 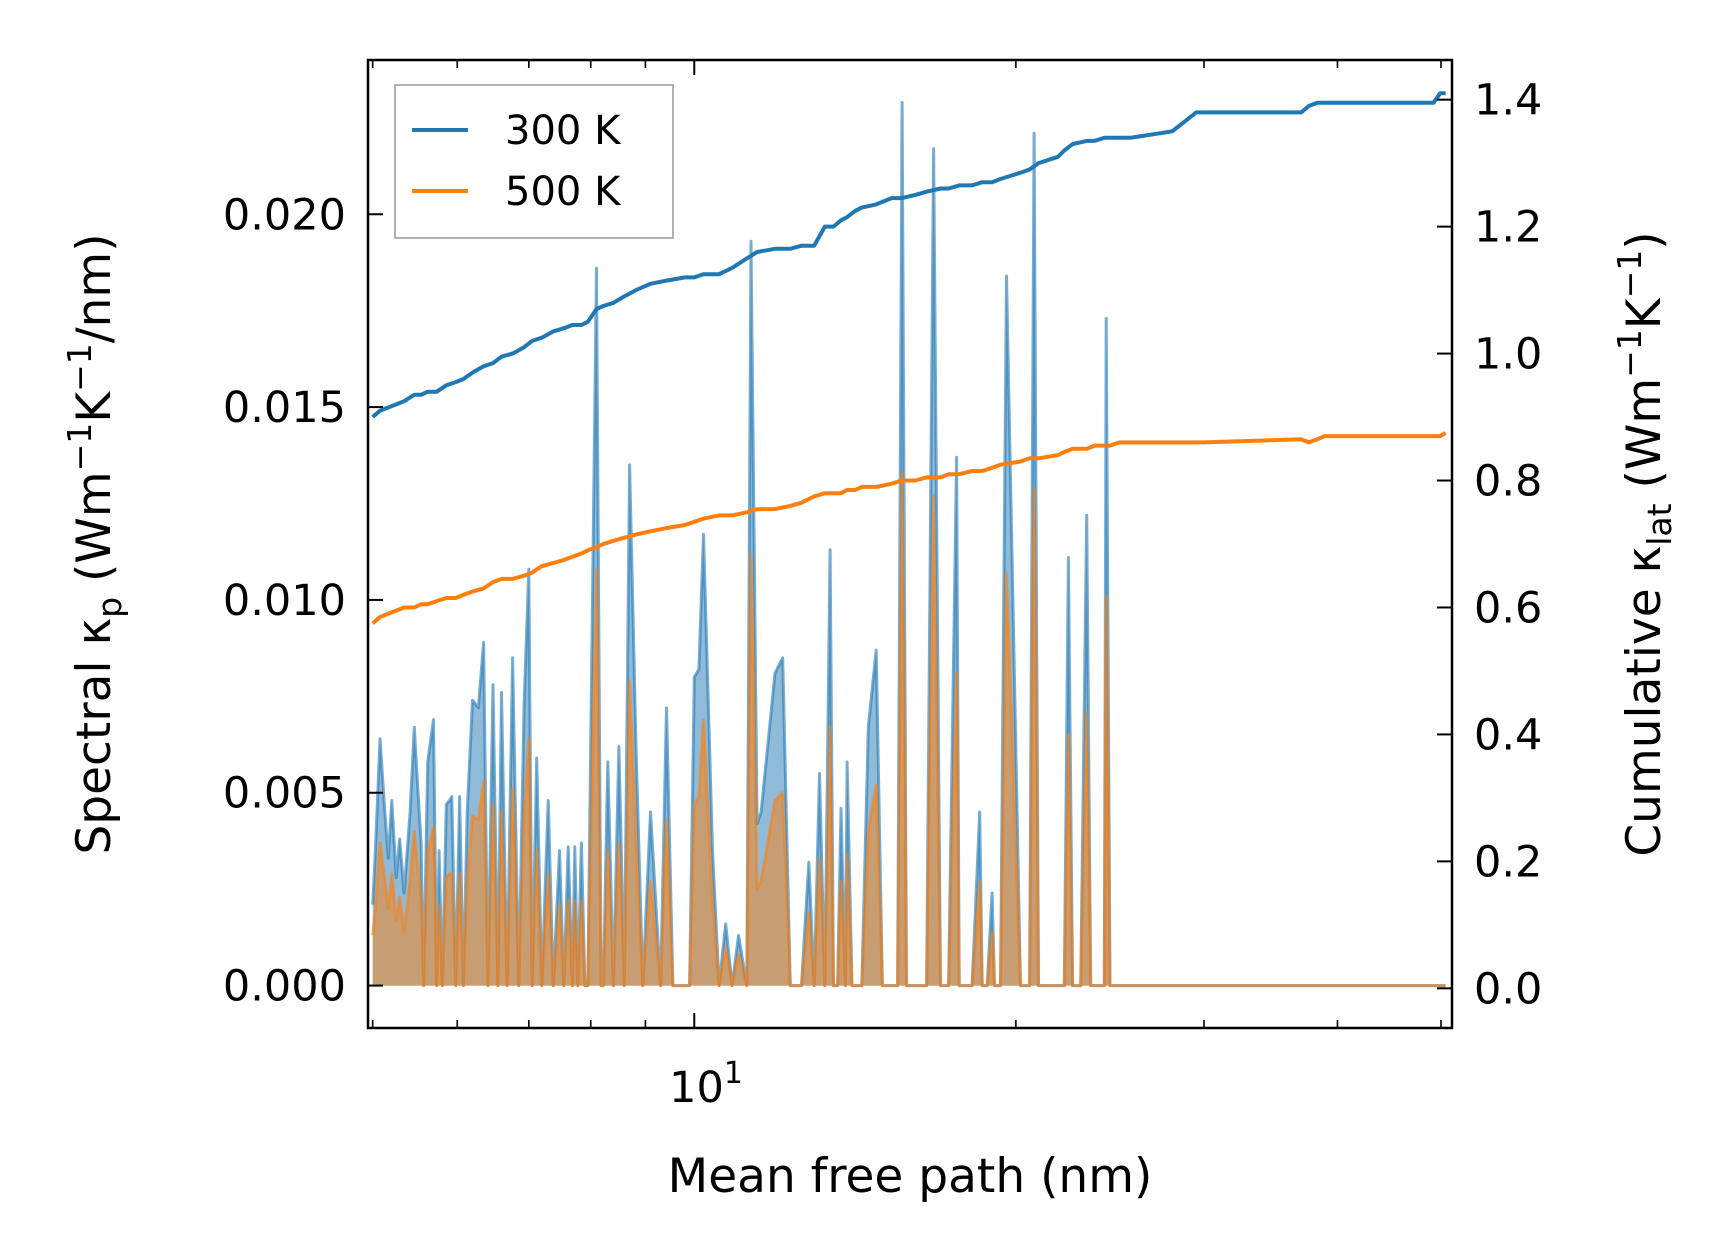 What do you see at coordinates (94, 543) in the screenshot?
I see `y-axis-label-left: Spectral κp (Wm−1K−1/nm)` at bounding box center [94, 543].